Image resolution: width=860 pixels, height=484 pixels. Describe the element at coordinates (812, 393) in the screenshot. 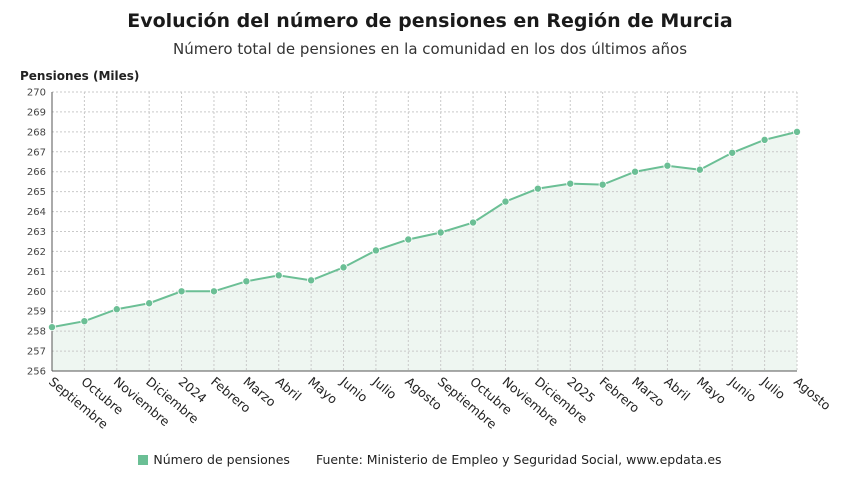

I see `x-tick-label: Agosto` at that location.